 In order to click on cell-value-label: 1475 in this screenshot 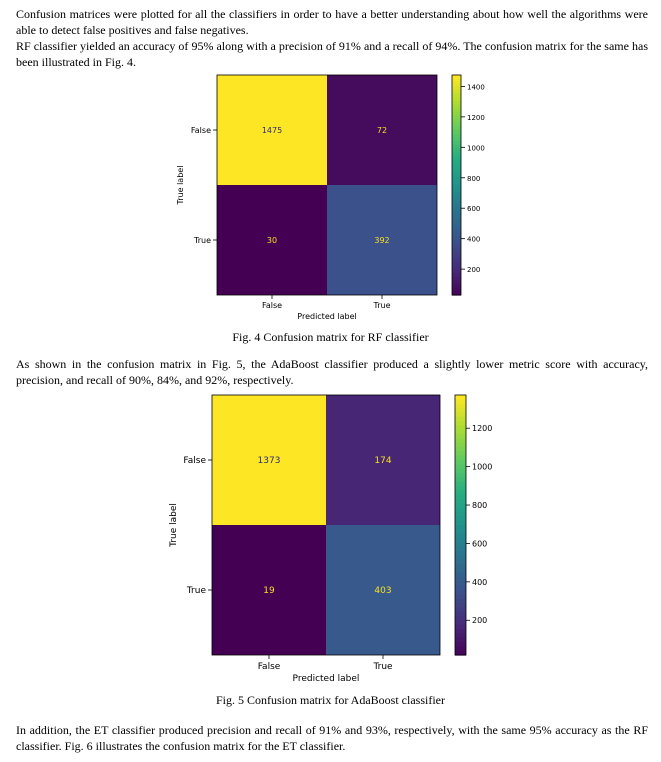, I will do `click(272, 130)`.